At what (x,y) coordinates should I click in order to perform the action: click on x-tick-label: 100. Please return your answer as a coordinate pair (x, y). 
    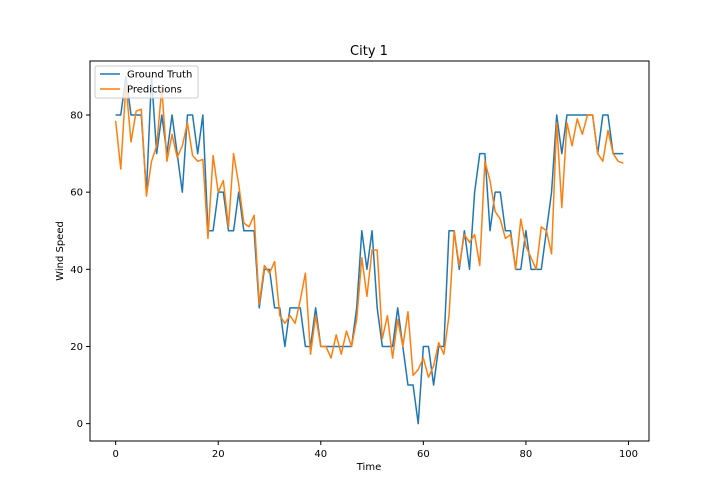
    Looking at the image, I should click on (628, 454).